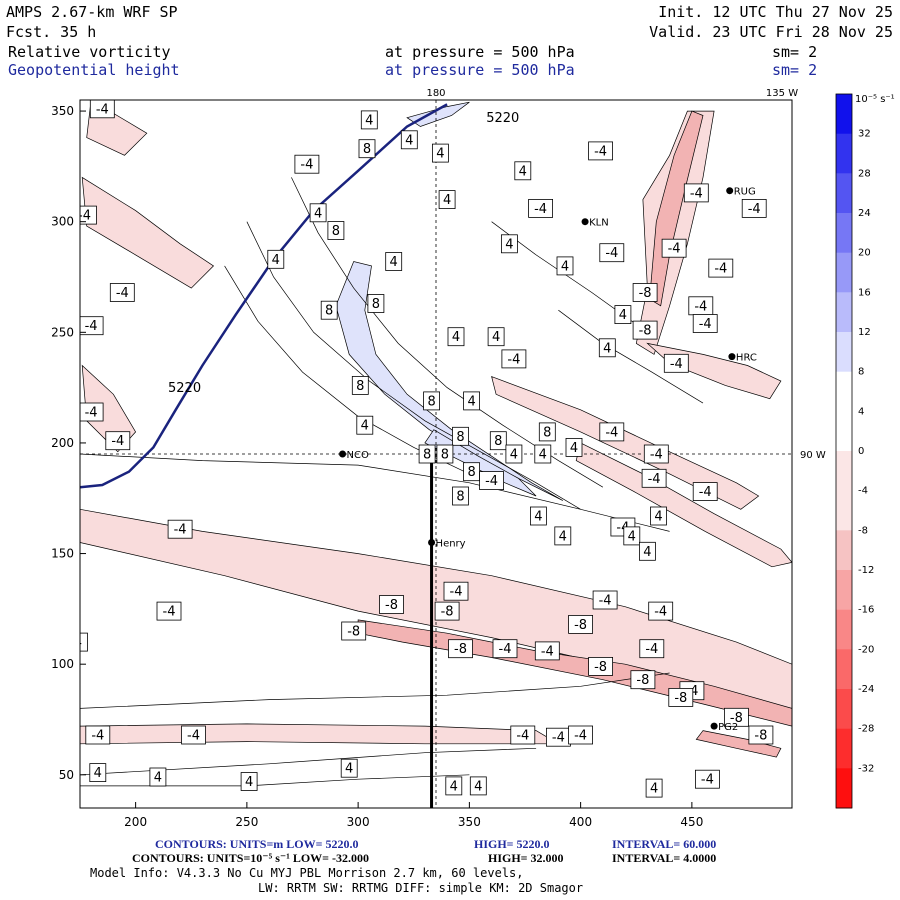 The image size is (900, 900). What do you see at coordinates (600, 666) in the screenshot?
I see `vorticity-label-77: -8` at bounding box center [600, 666].